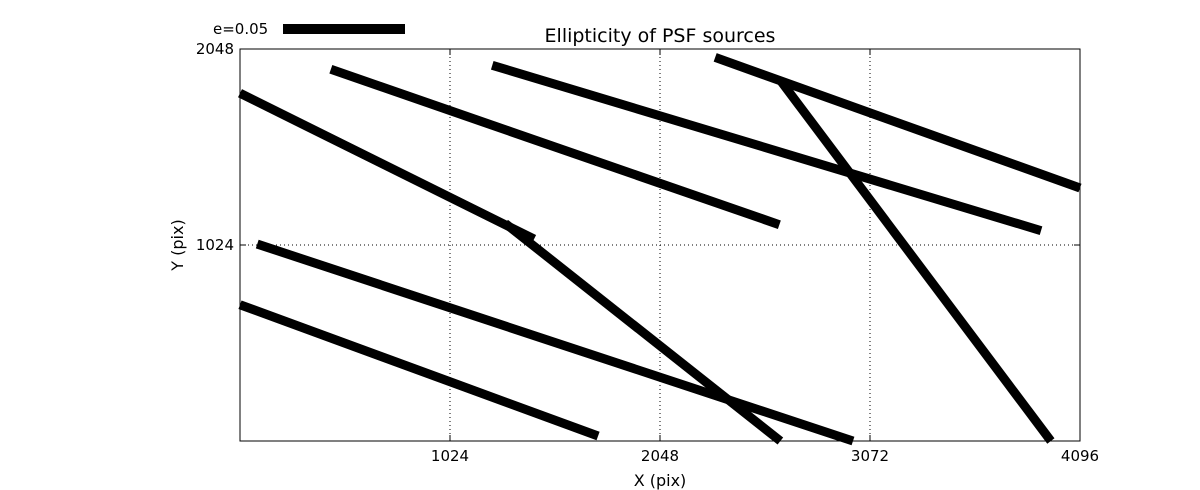 This screenshot has height=490, width=1200. Describe the element at coordinates (450, 456) in the screenshot. I see `x-tick-label: 1024` at that location.